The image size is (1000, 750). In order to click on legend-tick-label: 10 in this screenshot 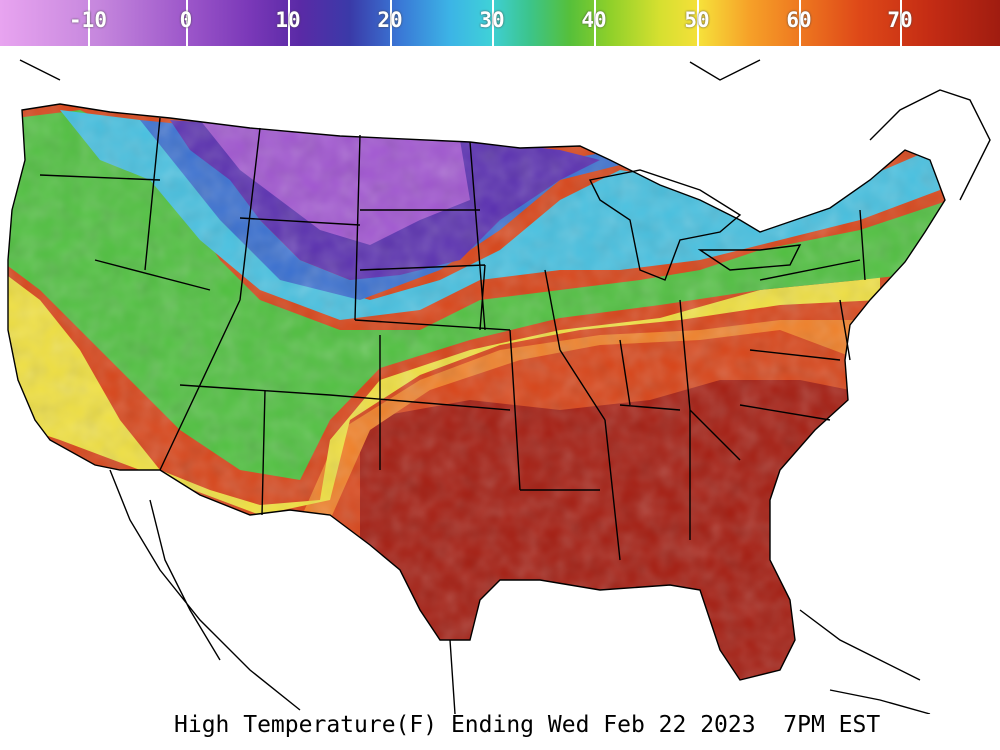, I will do `click(288, 20)`.